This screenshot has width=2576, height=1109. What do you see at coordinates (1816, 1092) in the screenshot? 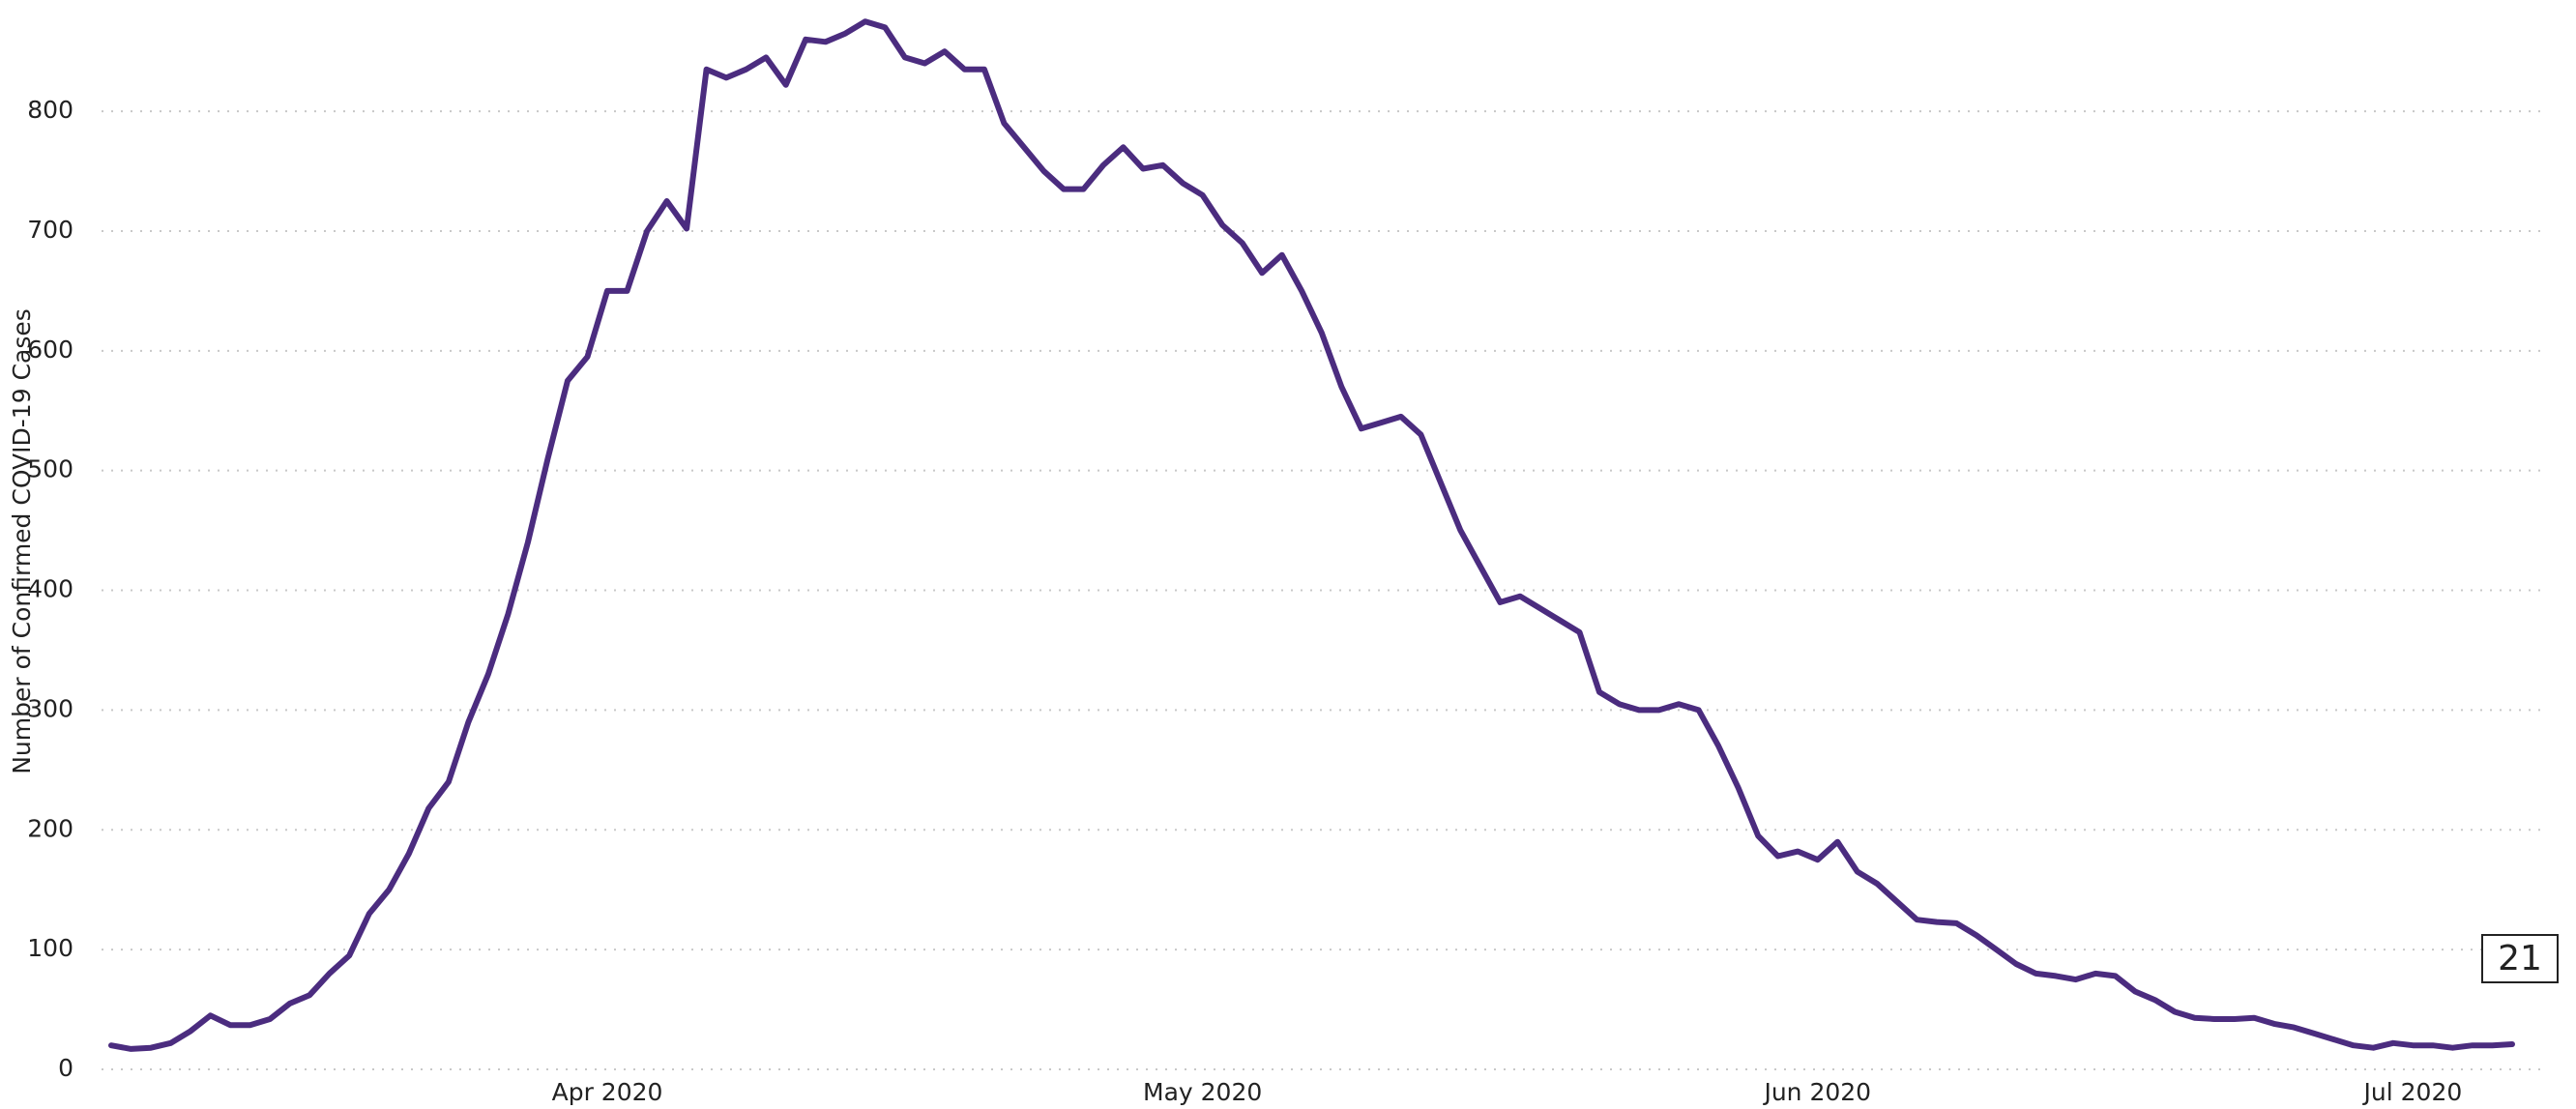
I see `x-tick-label: Jun 2020` at bounding box center [1816, 1092].